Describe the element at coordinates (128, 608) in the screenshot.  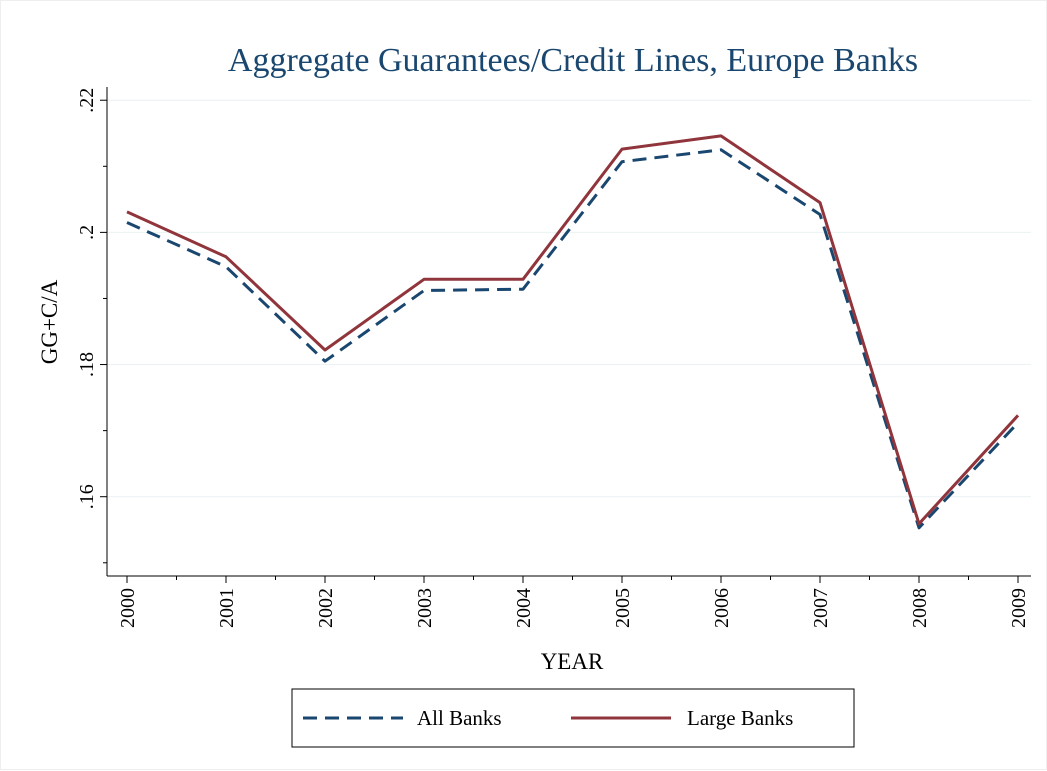
I see `x-tick-label: 2000` at that location.